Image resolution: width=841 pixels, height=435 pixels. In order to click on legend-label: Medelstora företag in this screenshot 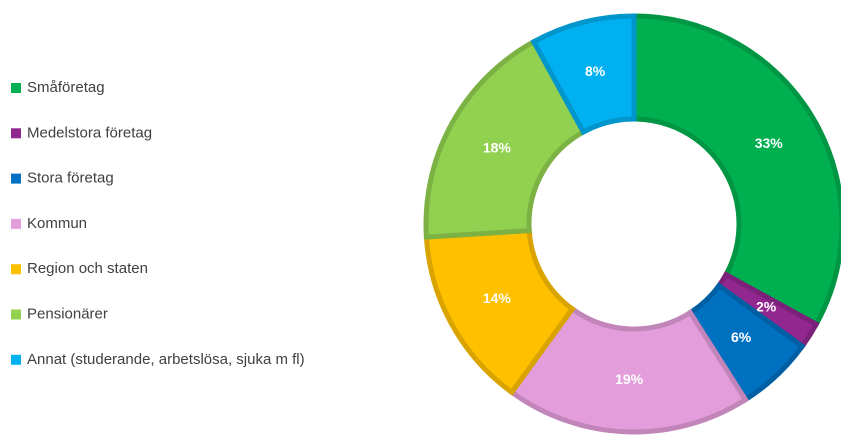, I will do `click(89, 132)`.